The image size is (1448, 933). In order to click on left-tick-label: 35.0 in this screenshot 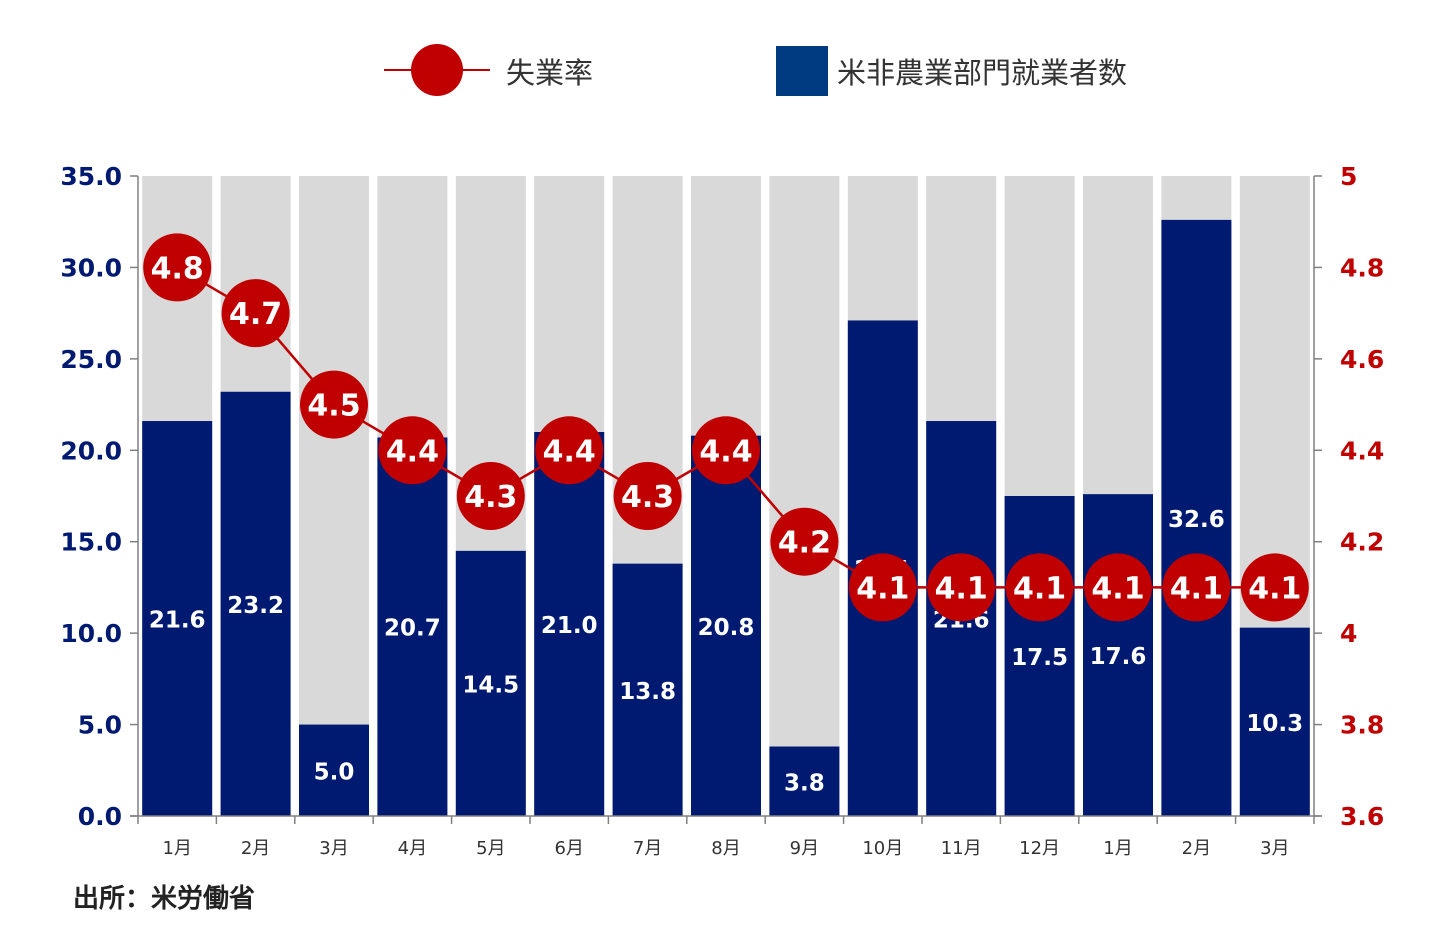, I will do `click(91, 176)`.